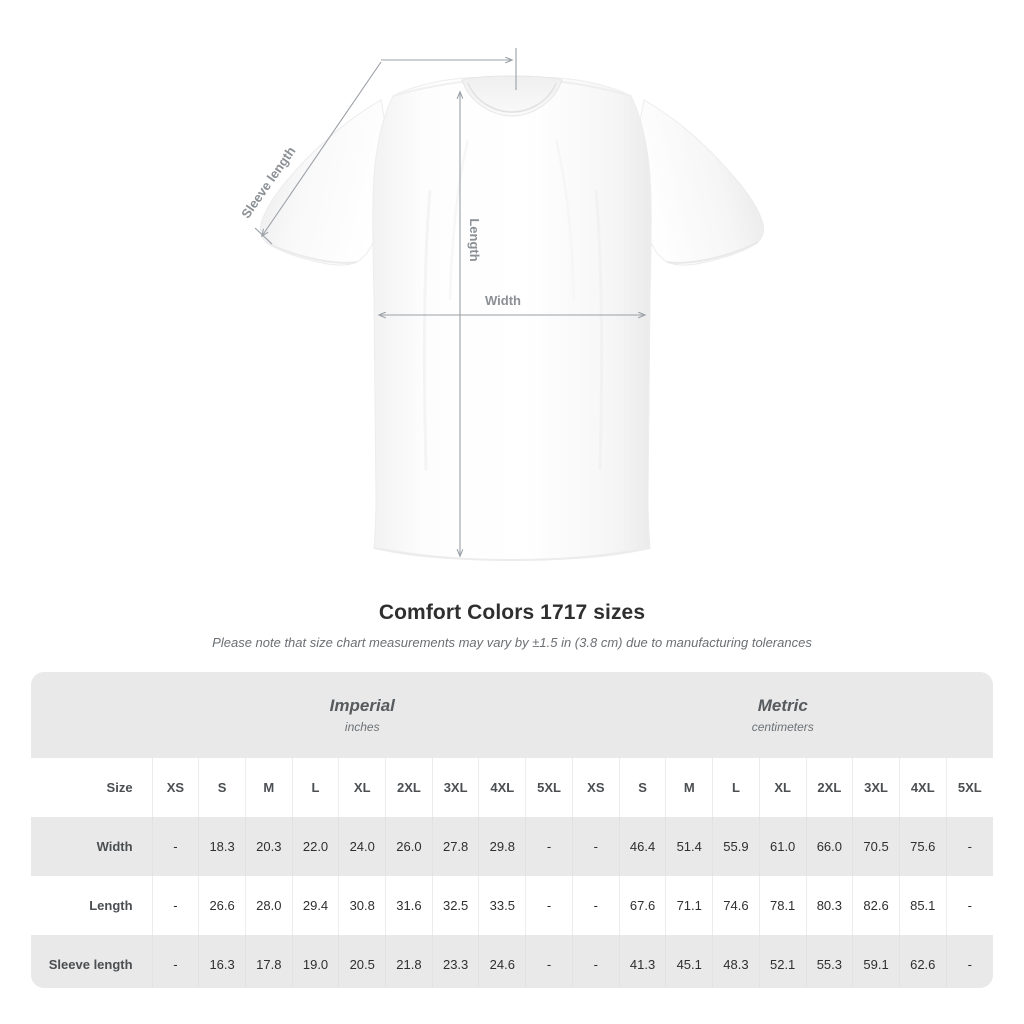  What do you see at coordinates (922, 846) in the screenshot?
I see `measurement-cell: 75.6` at bounding box center [922, 846].